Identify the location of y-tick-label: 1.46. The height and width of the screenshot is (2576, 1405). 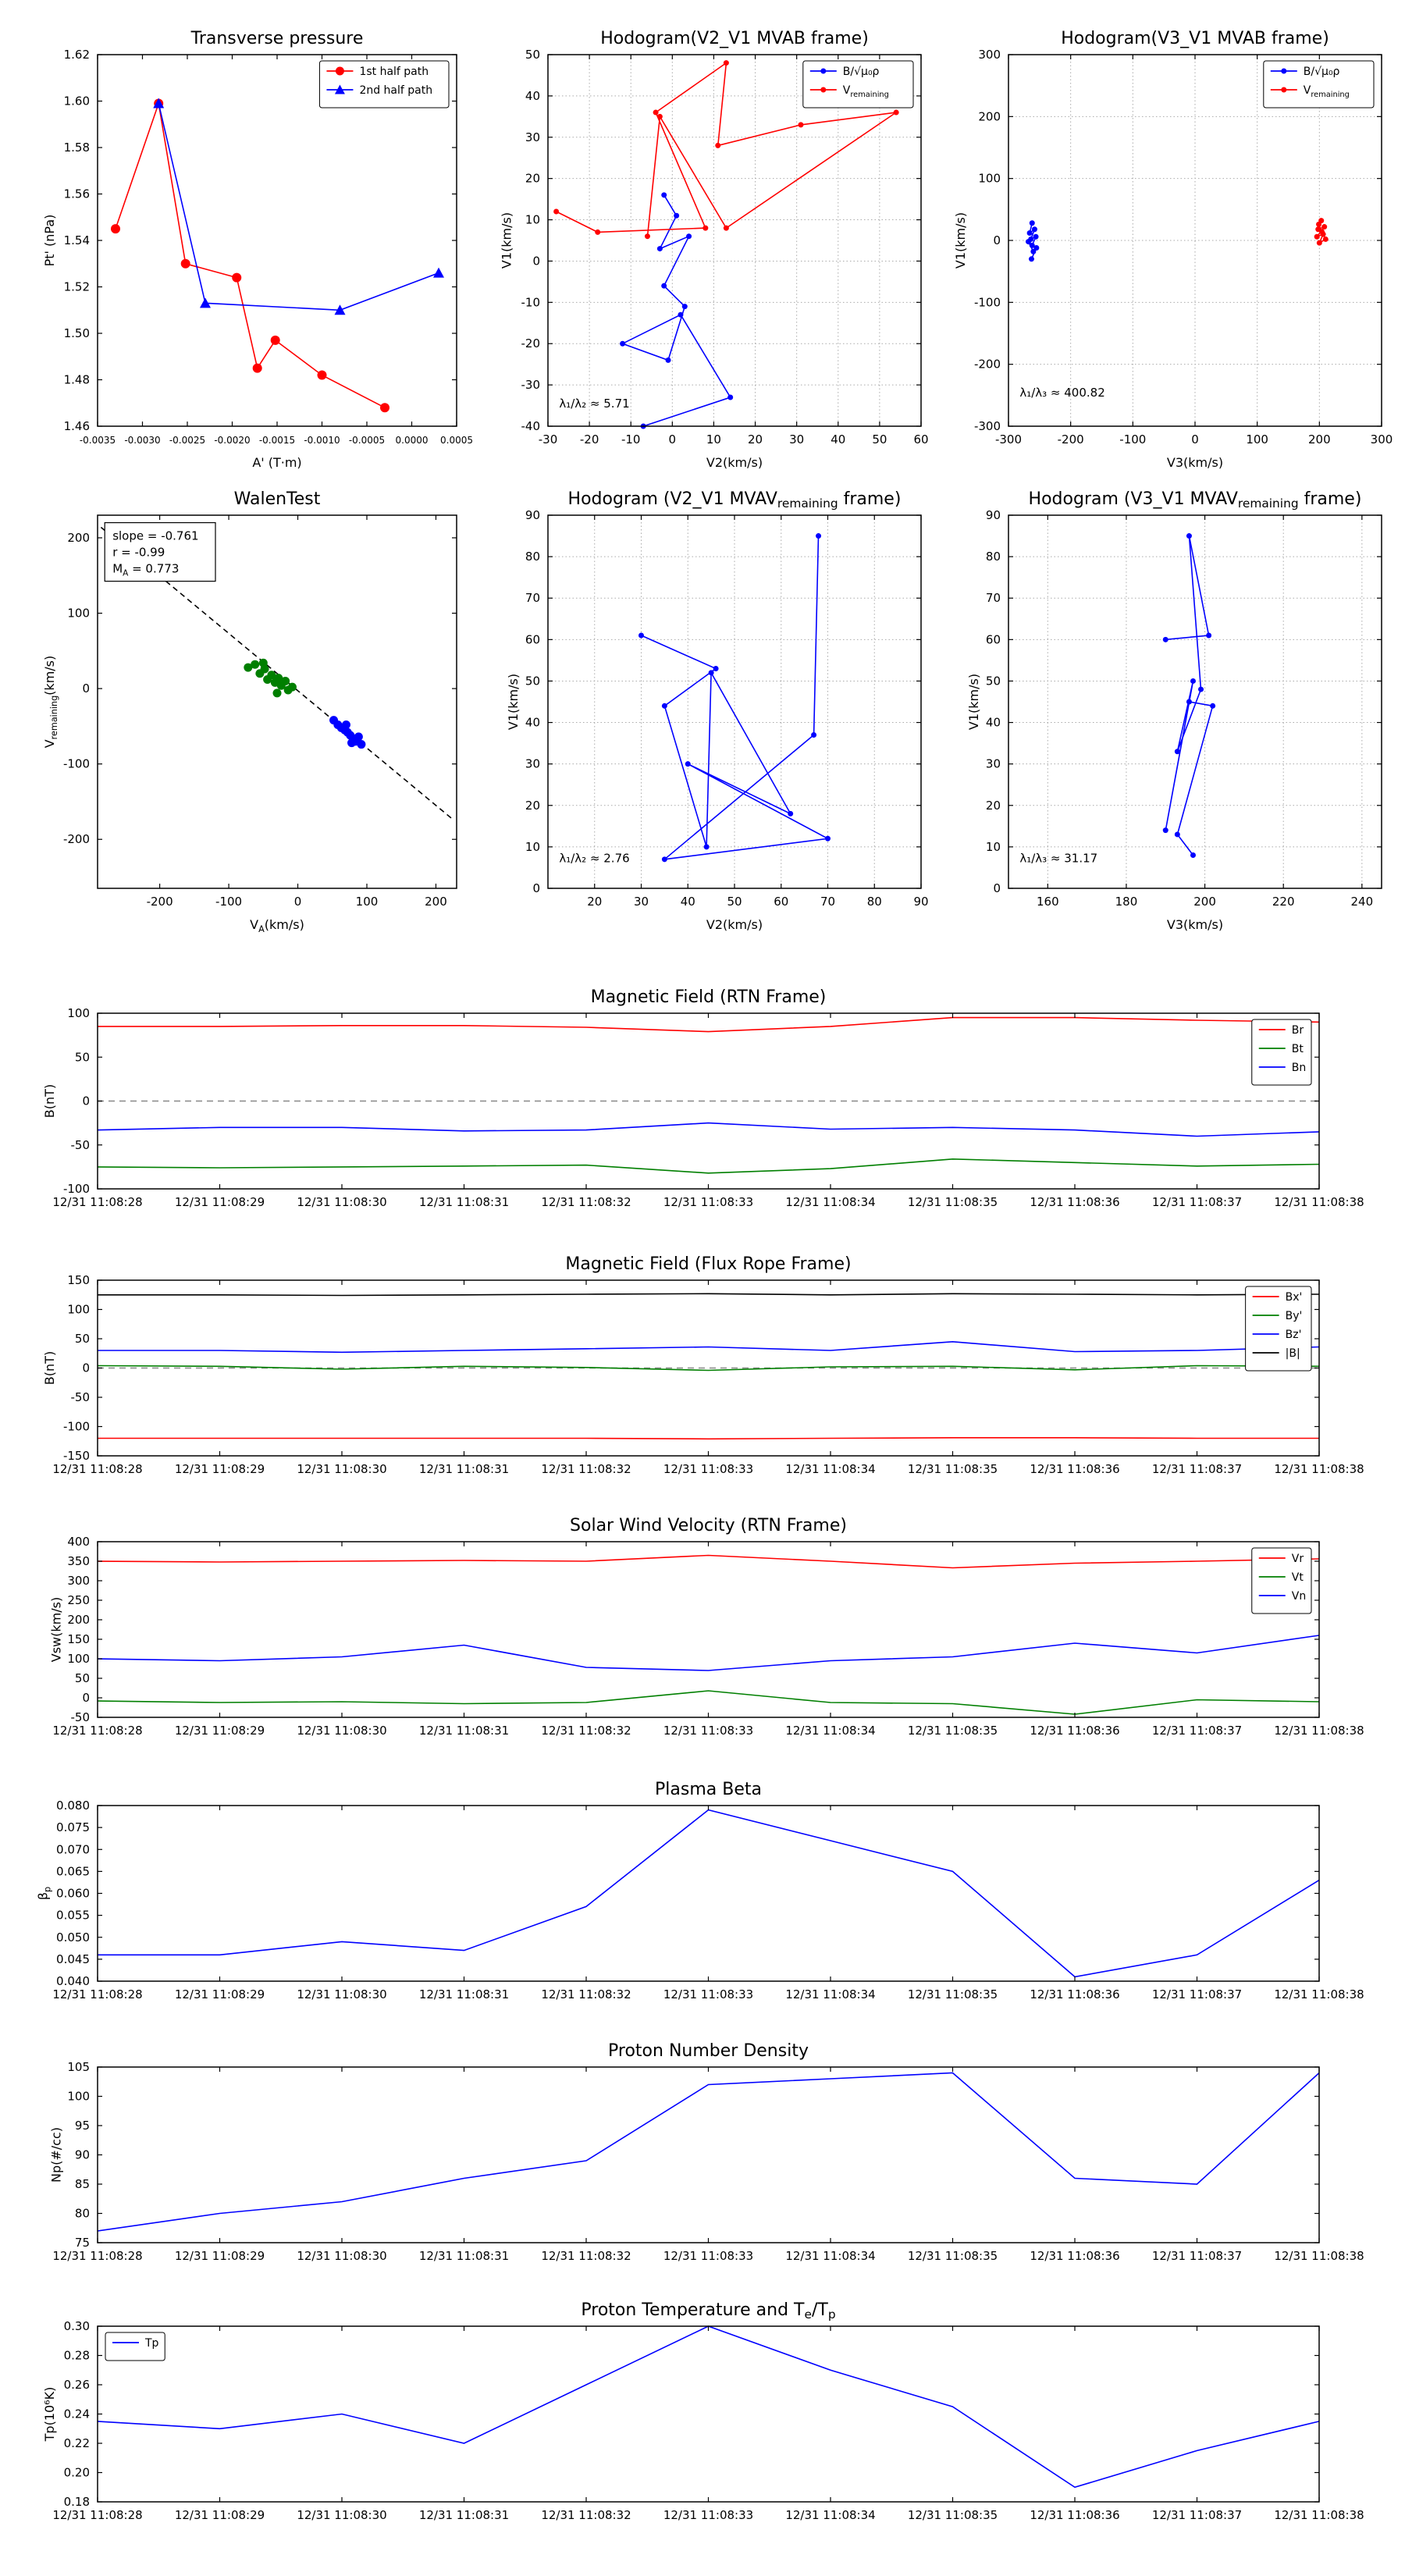
(77, 426).